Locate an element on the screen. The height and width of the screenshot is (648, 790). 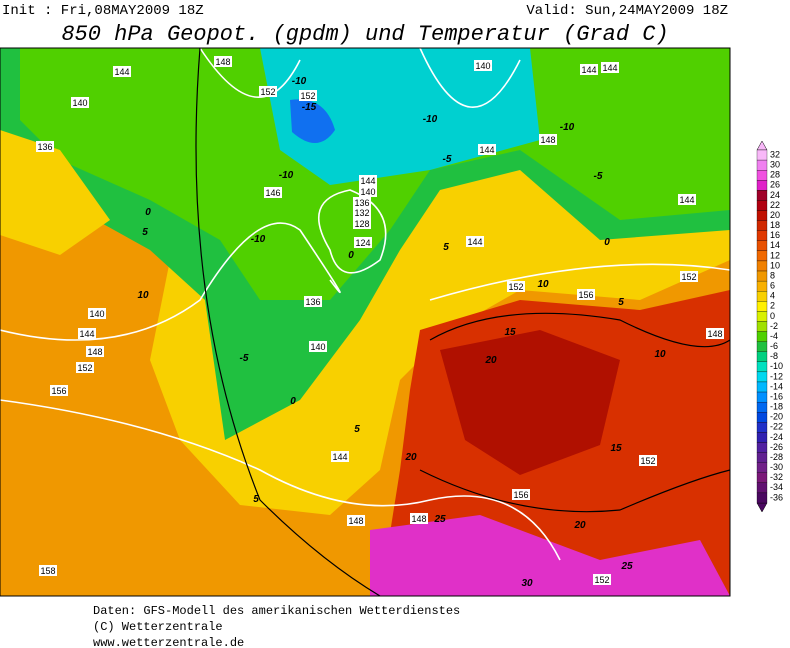
colorbar-label: 10 is located at coordinates (775, 265).